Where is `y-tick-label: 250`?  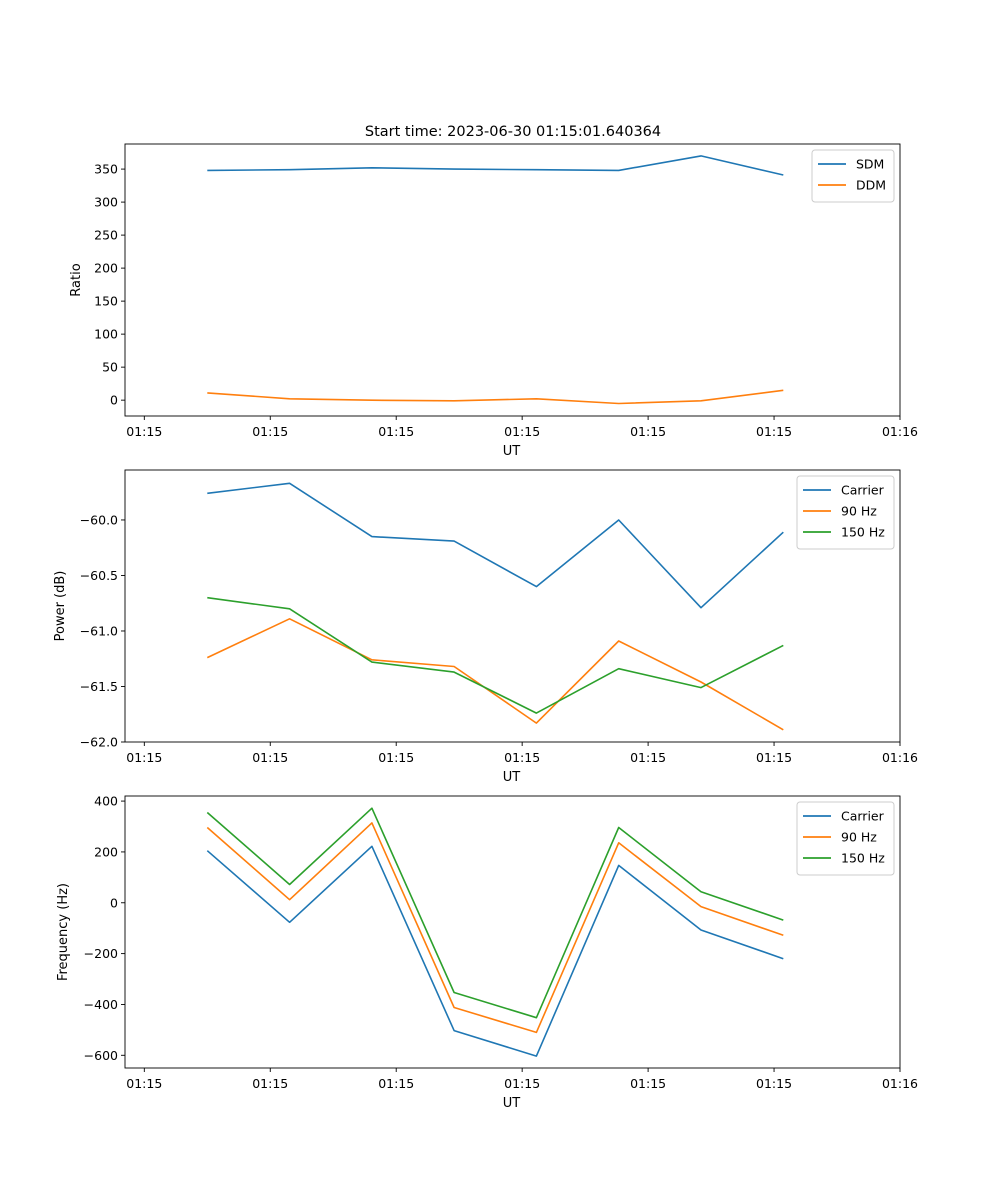
y-tick-label: 250 is located at coordinates (106, 235).